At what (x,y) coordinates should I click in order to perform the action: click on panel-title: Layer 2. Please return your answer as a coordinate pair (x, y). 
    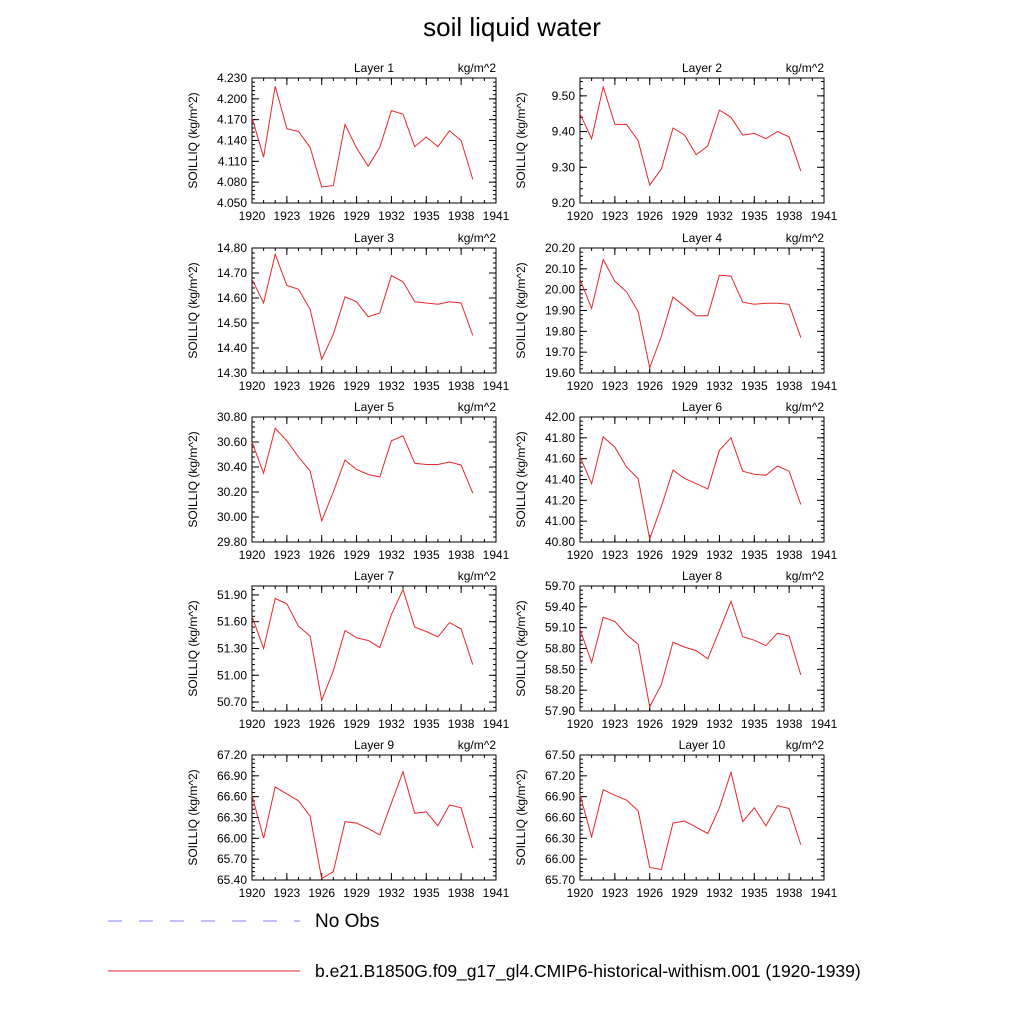
    Looking at the image, I should click on (702, 68).